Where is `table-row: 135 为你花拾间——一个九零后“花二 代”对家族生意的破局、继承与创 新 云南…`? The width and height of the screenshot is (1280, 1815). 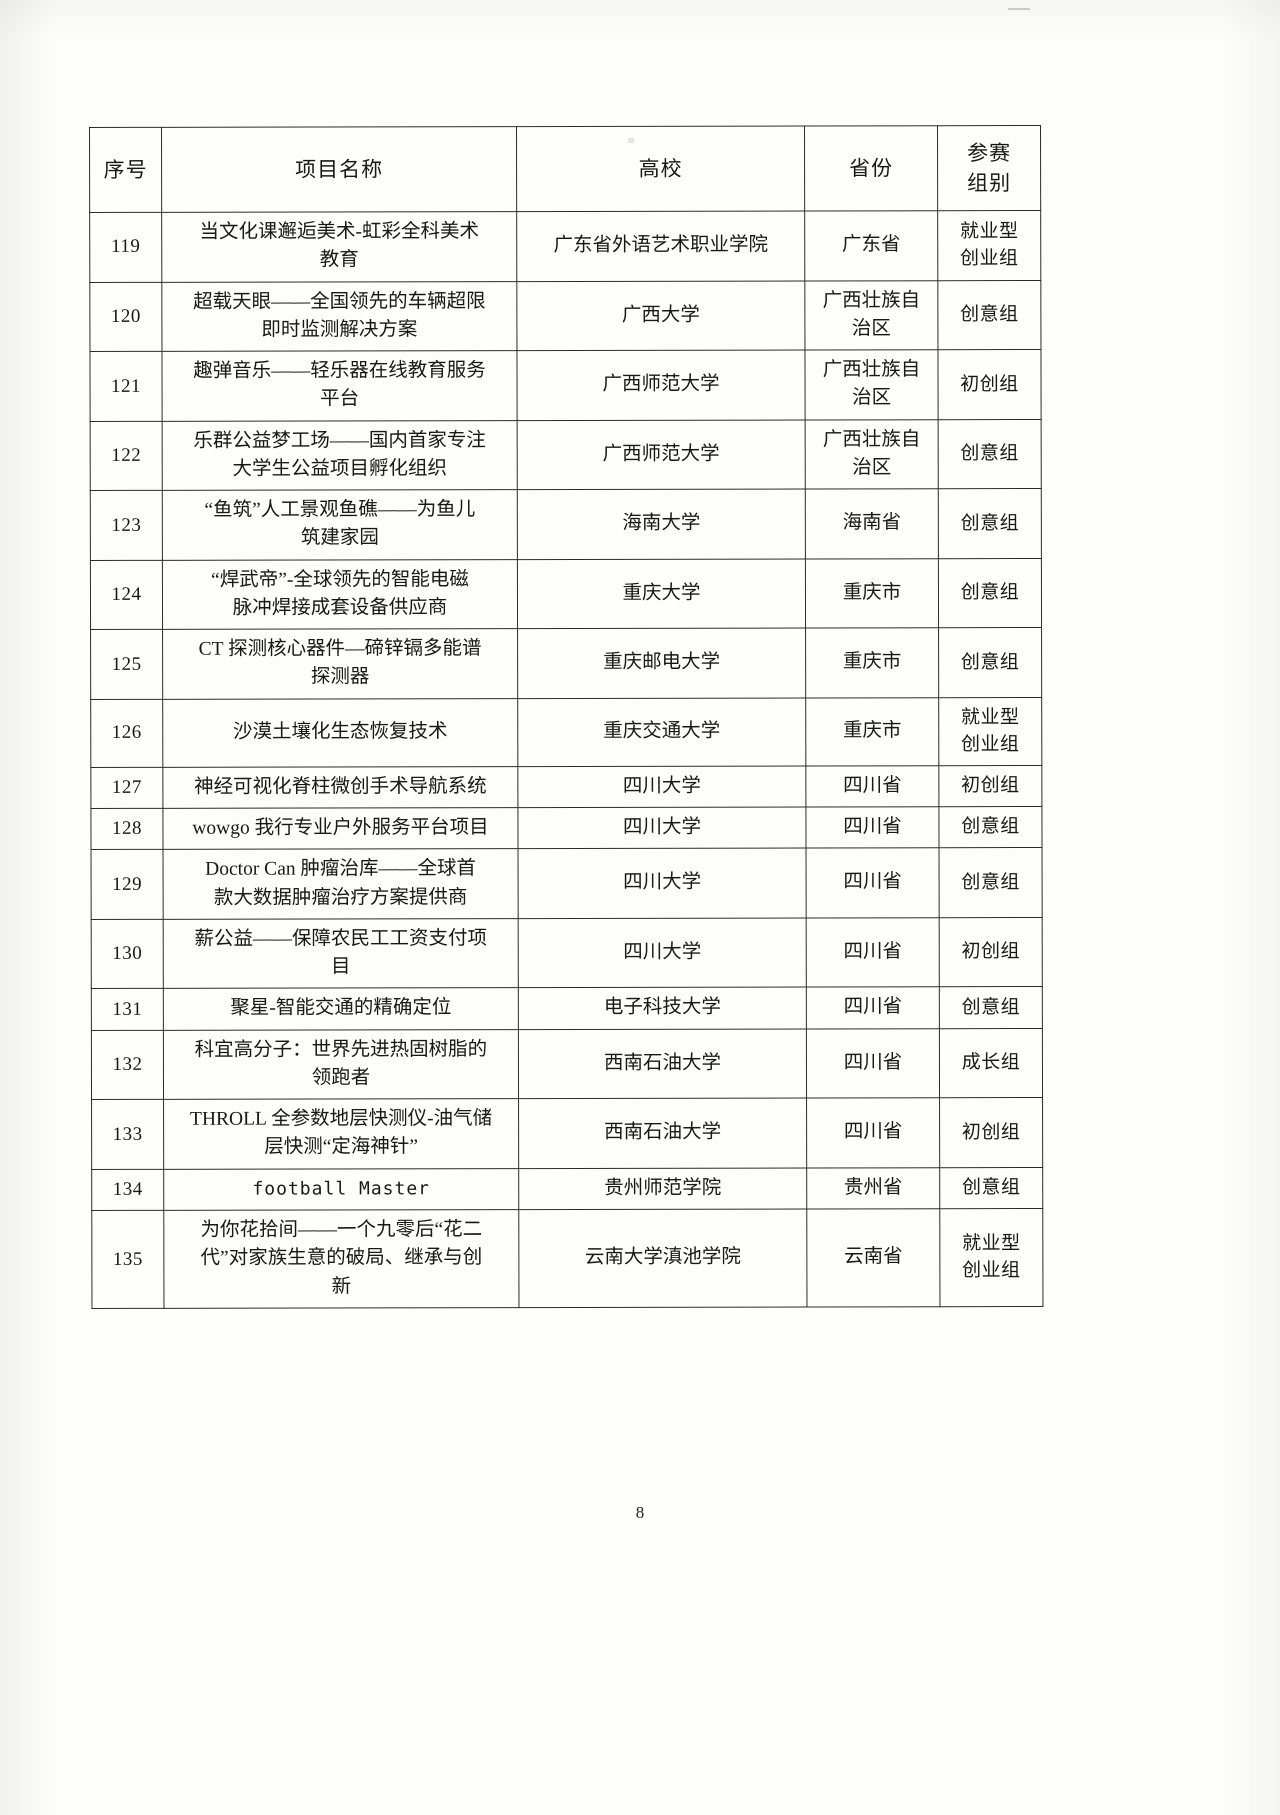 table-row: 135 为你花拾间——一个九零后“花二 代”对家族生意的破局、继承与创 新 云南… is located at coordinates (567, 1258).